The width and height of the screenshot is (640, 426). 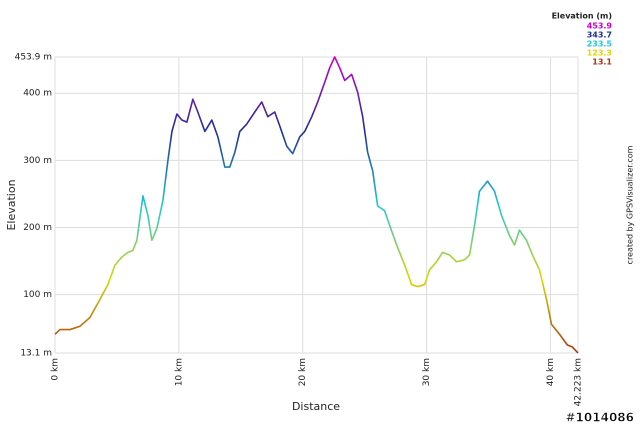 What do you see at coordinates (599, 35) in the screenshot?
I see `legend-value: 343.7` at bounding box center [599, 35].